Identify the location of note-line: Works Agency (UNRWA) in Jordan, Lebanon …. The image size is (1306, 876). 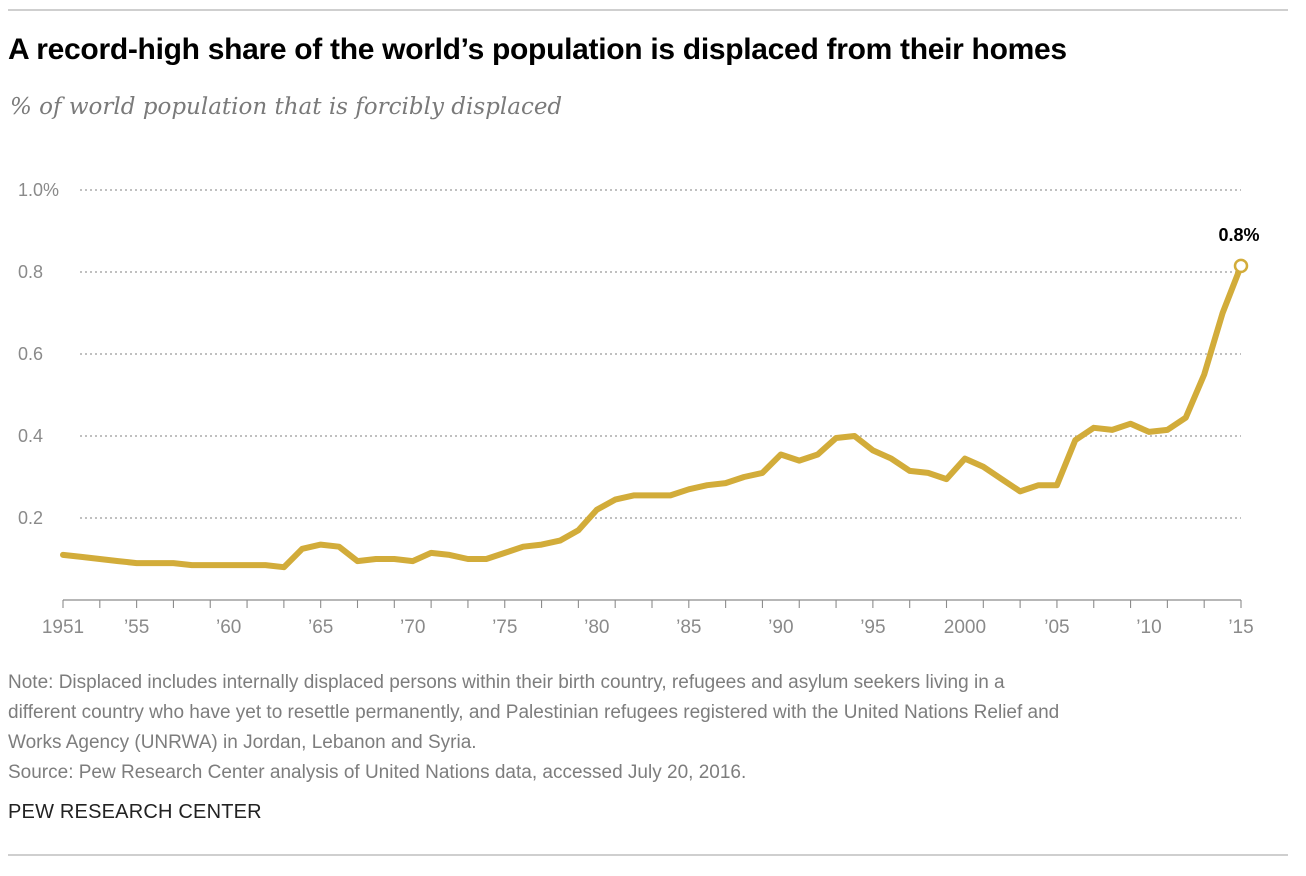
(242, 742).